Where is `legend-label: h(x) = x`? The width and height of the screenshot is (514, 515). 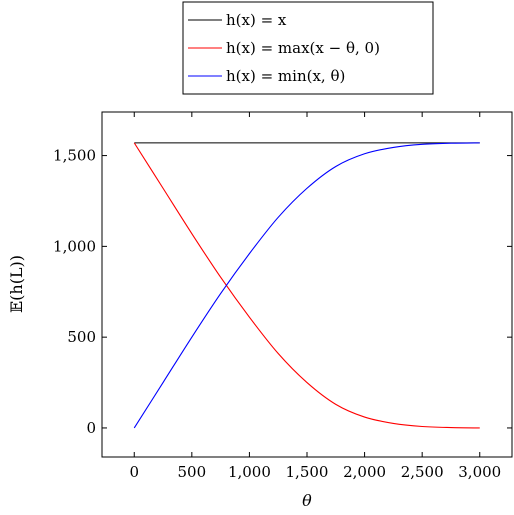
legend-label: h(x) = x is located at coordinates (256, 20).